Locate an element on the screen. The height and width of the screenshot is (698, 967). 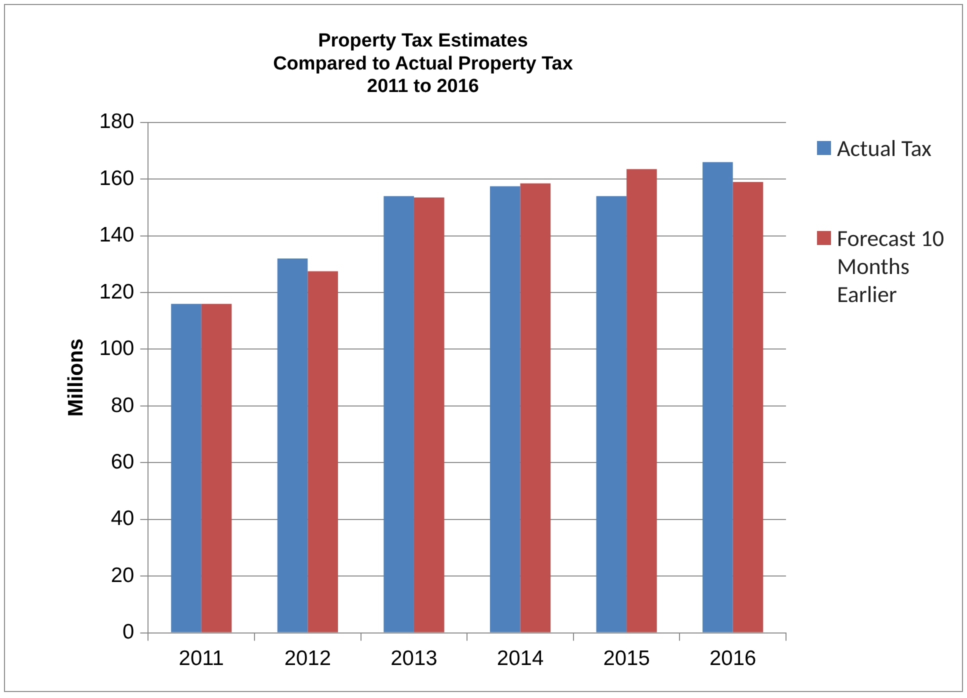
y-axis-title: Millions is located at coordinates (76, 377).